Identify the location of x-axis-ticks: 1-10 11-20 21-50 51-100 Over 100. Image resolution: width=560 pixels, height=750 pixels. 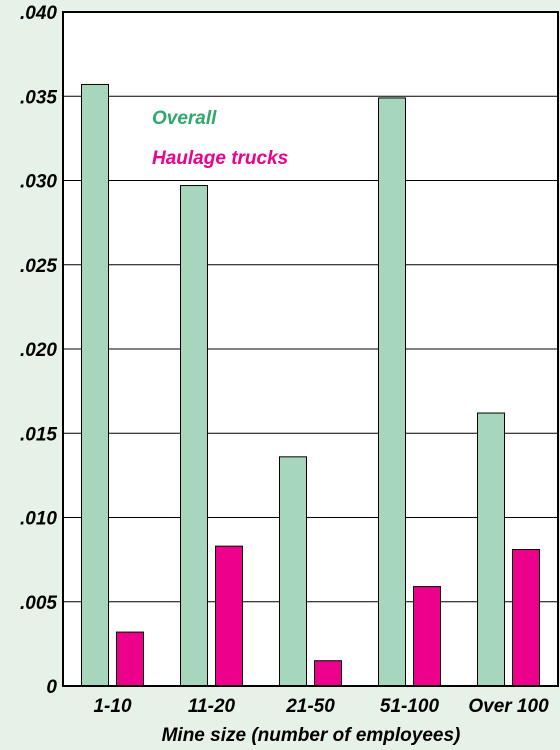
(321, 706).